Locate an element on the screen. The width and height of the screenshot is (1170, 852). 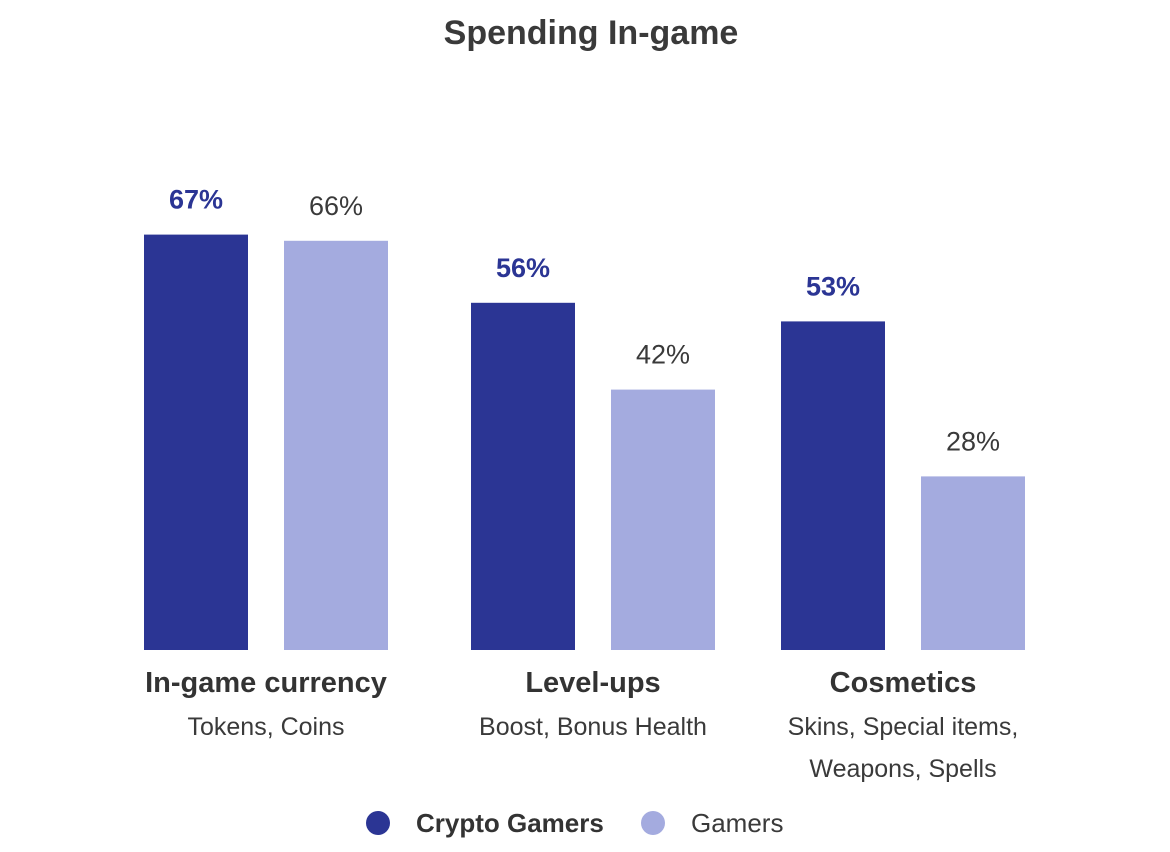
value-label-crypto-gamers-level-ups: 56% is located at coordinates (523, 268).